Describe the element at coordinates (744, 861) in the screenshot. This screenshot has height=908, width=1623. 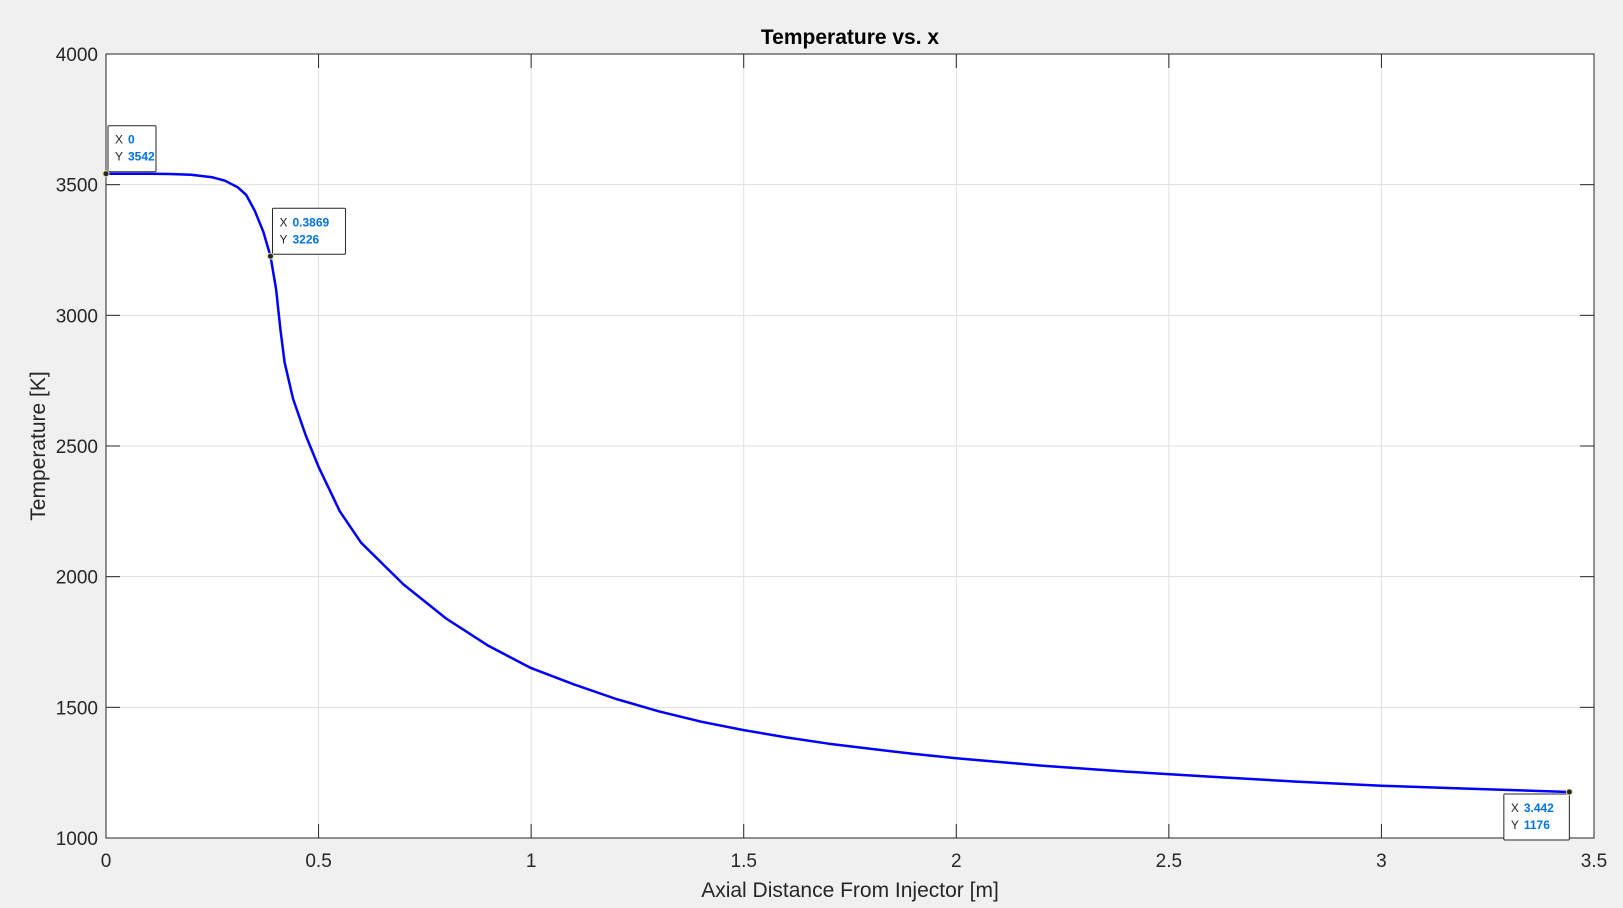
I see `x-tick-label: 1.5` at that location.